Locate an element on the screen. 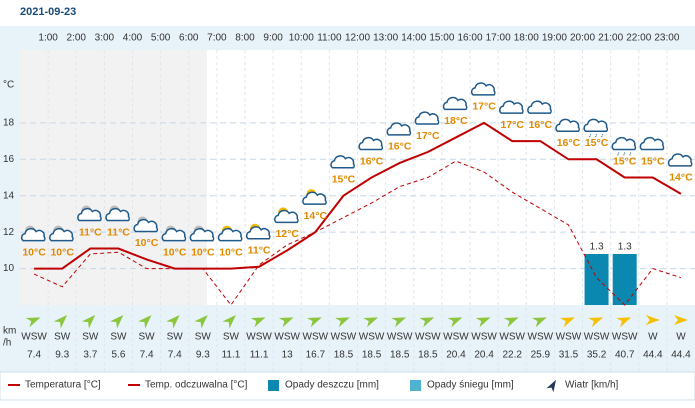 The image size is (695, 408). hour-label: 12:00 is located at coordinates (357, 38).